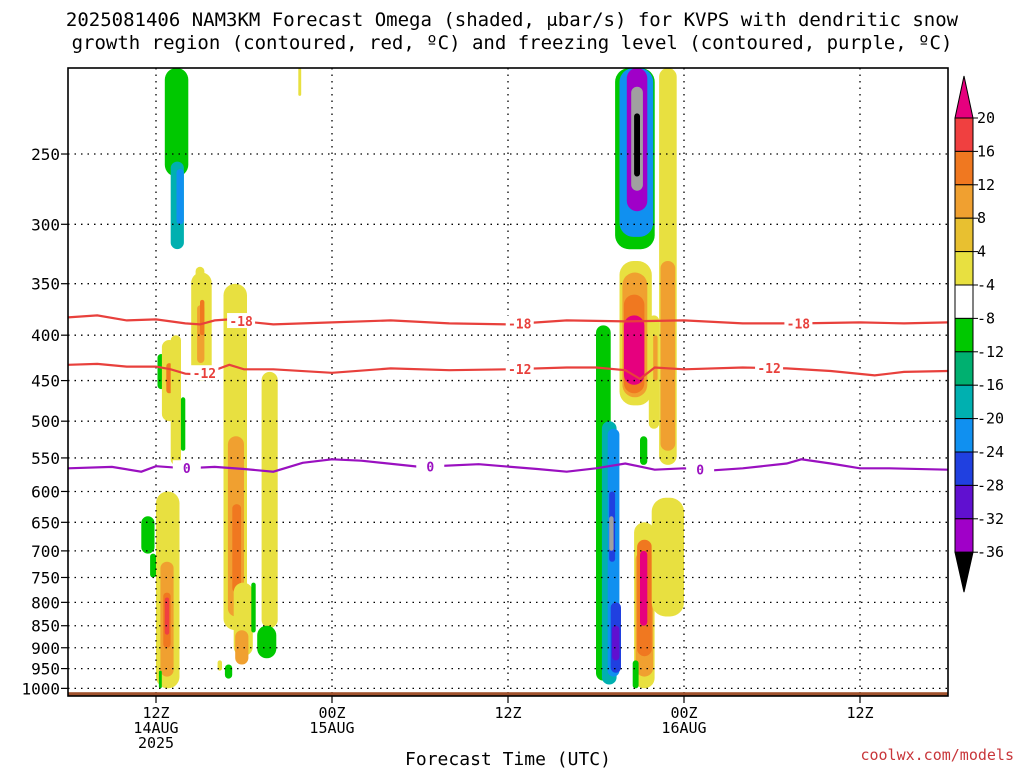 This screenshot has height=768, width=1024. Describe the element at coordinates (45, 154) in the screenshot. I see `y-tick-label: 250` at that location.